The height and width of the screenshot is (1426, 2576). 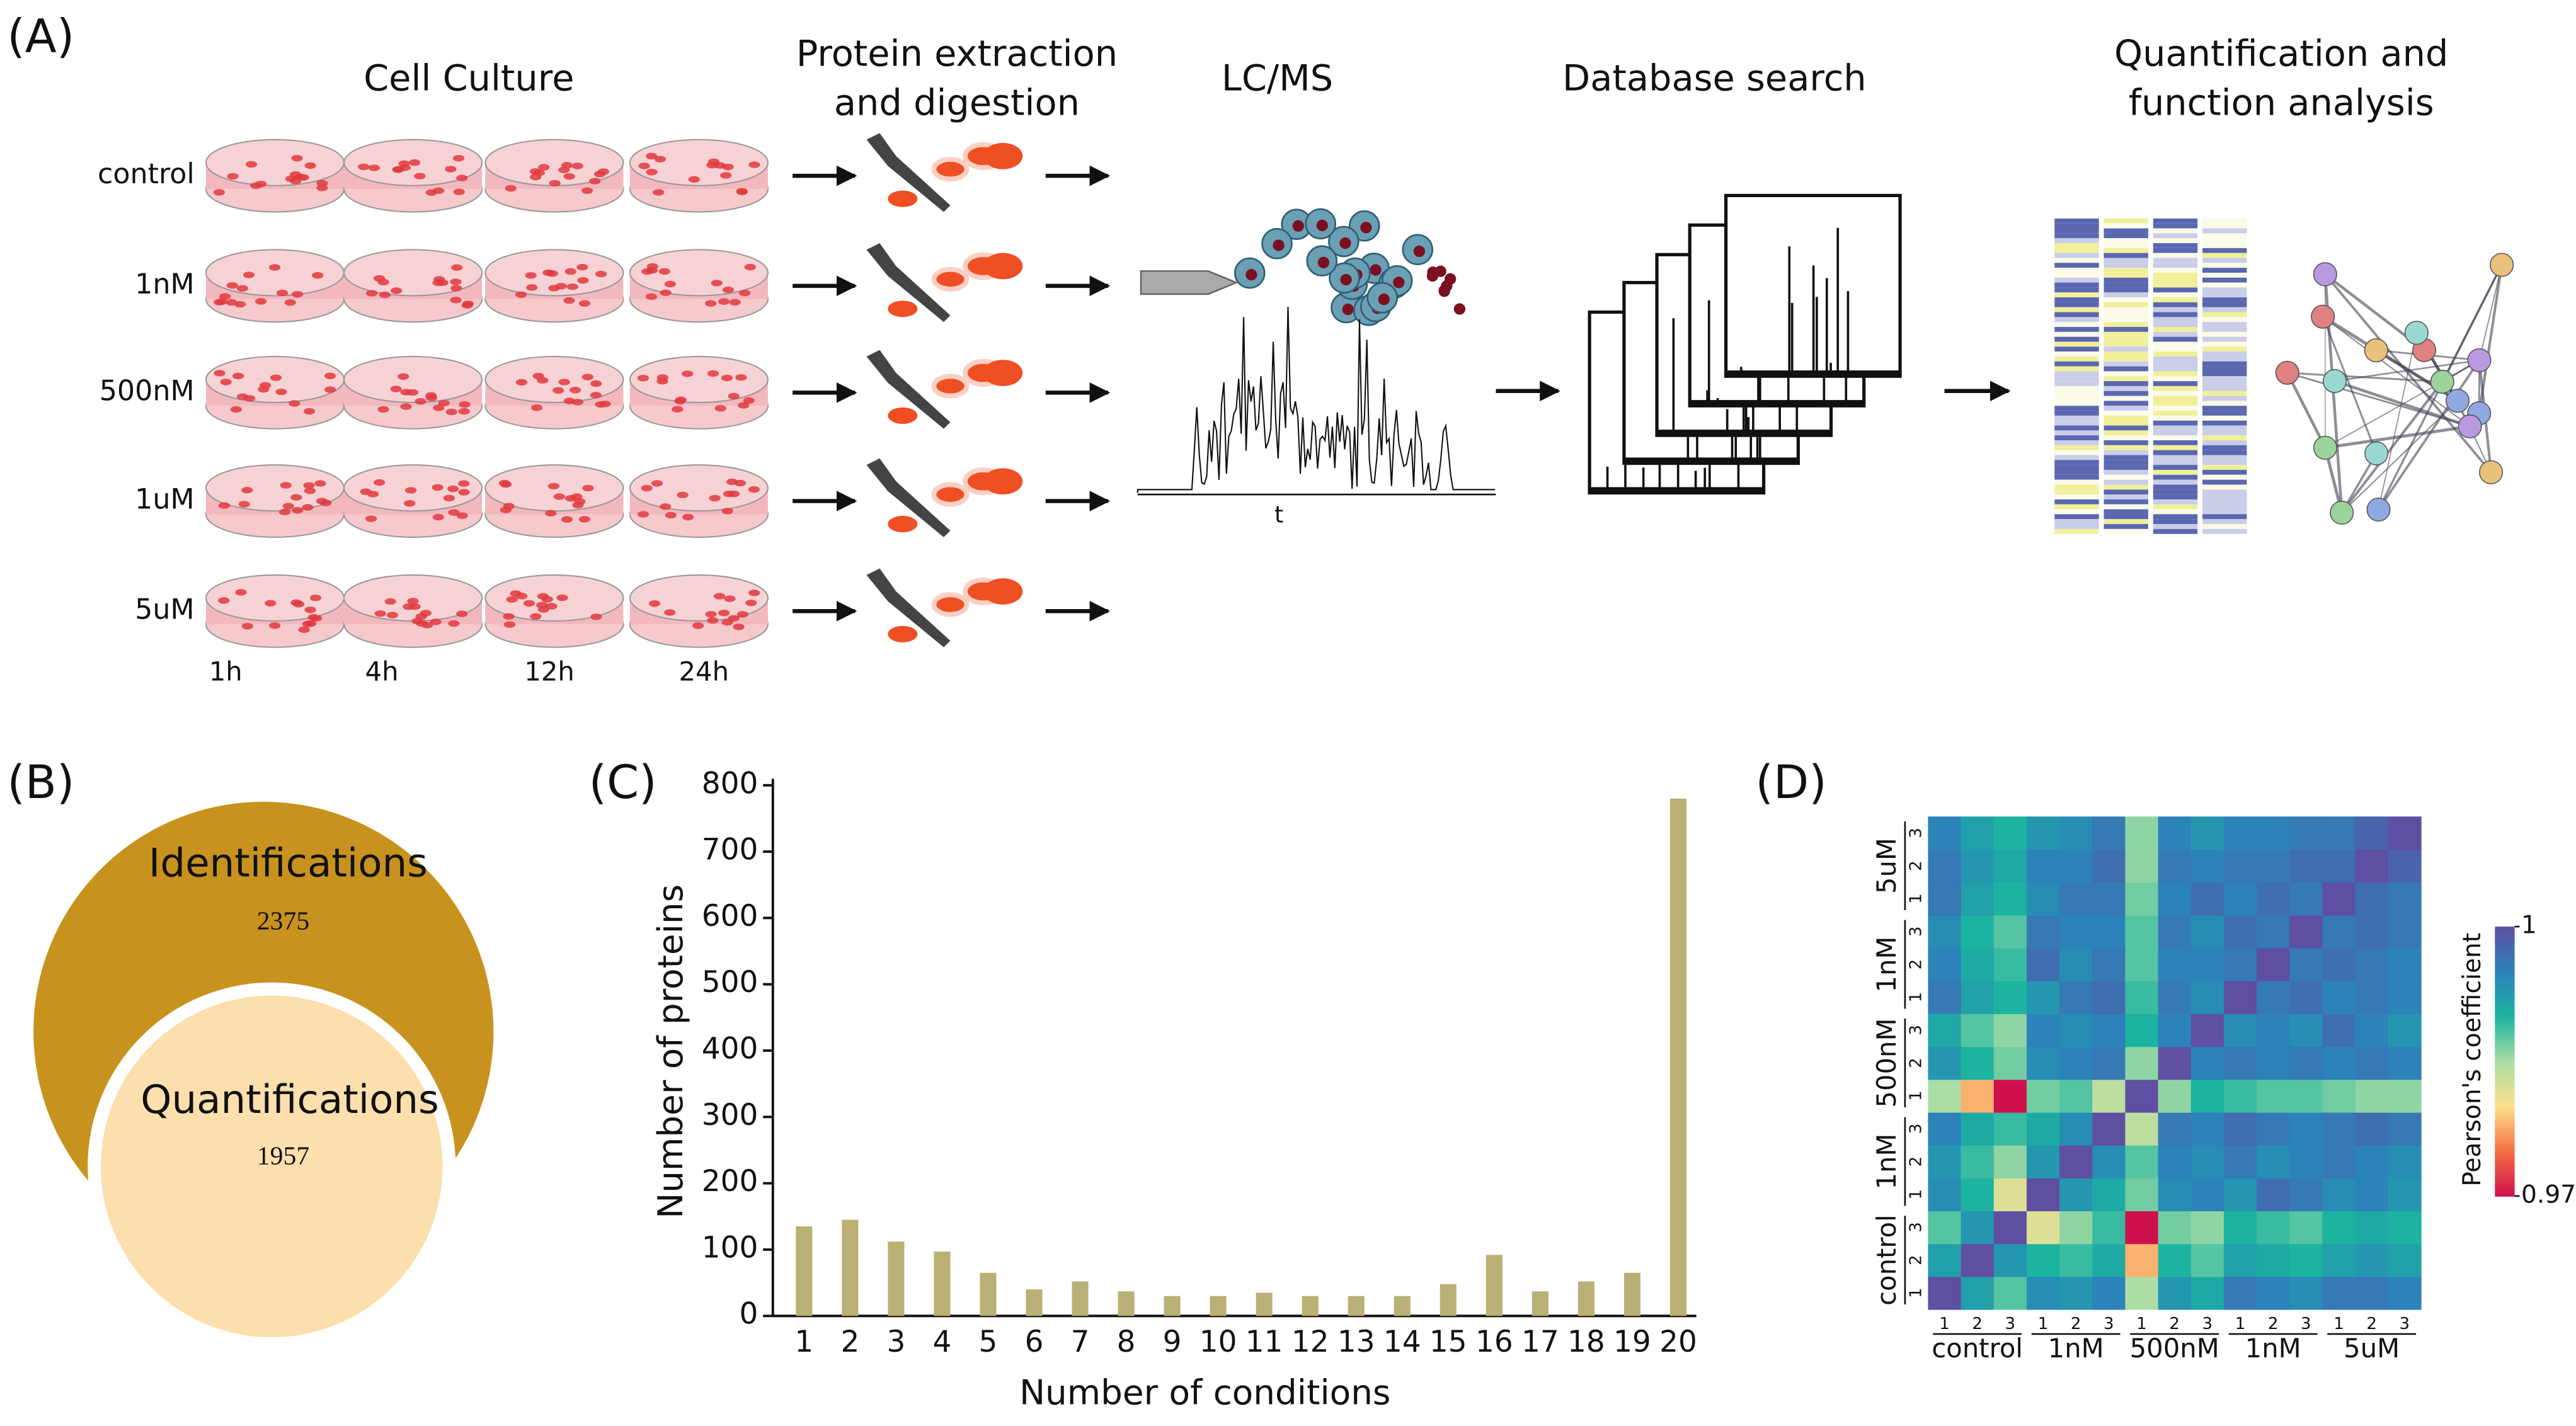 What do you see at coordinates (1204, 1392) in the screenshot?
I see `x-axis-label: Number of conditions` at bounding box center [1204, 1392].